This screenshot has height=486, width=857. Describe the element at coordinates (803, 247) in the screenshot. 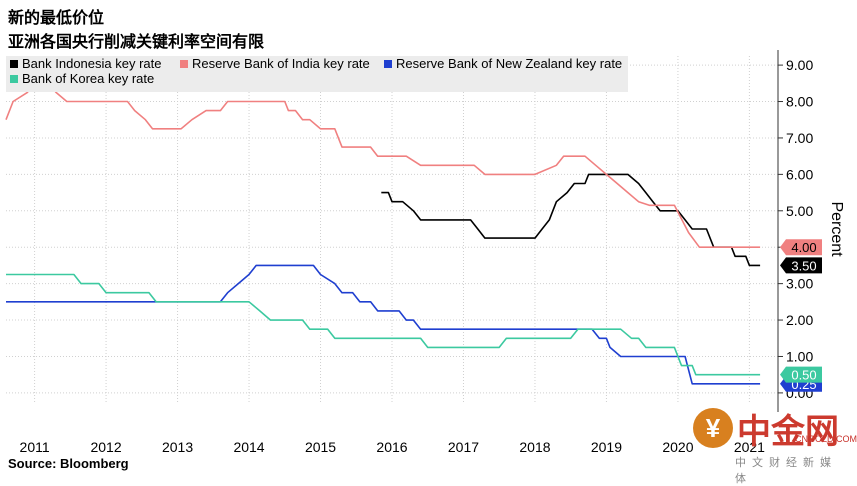

I see `end-value-label: 4.00` at that location.